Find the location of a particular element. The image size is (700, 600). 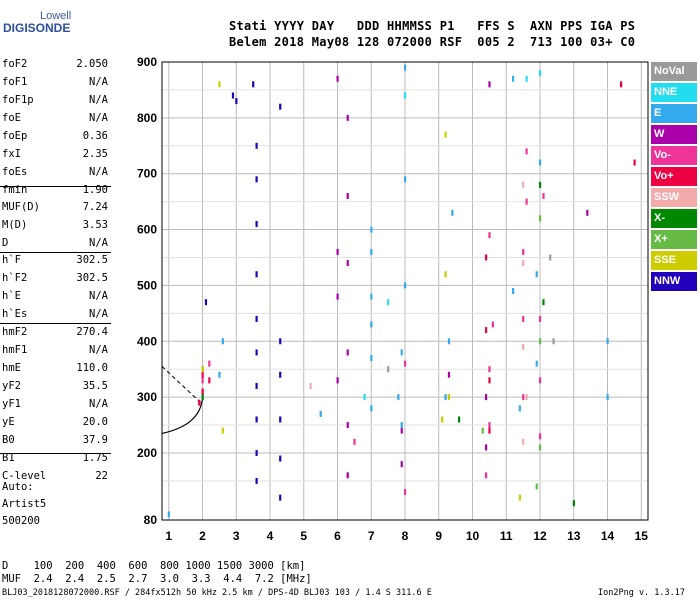

y-tick-label: 600 is located at coordinates (147, 230).